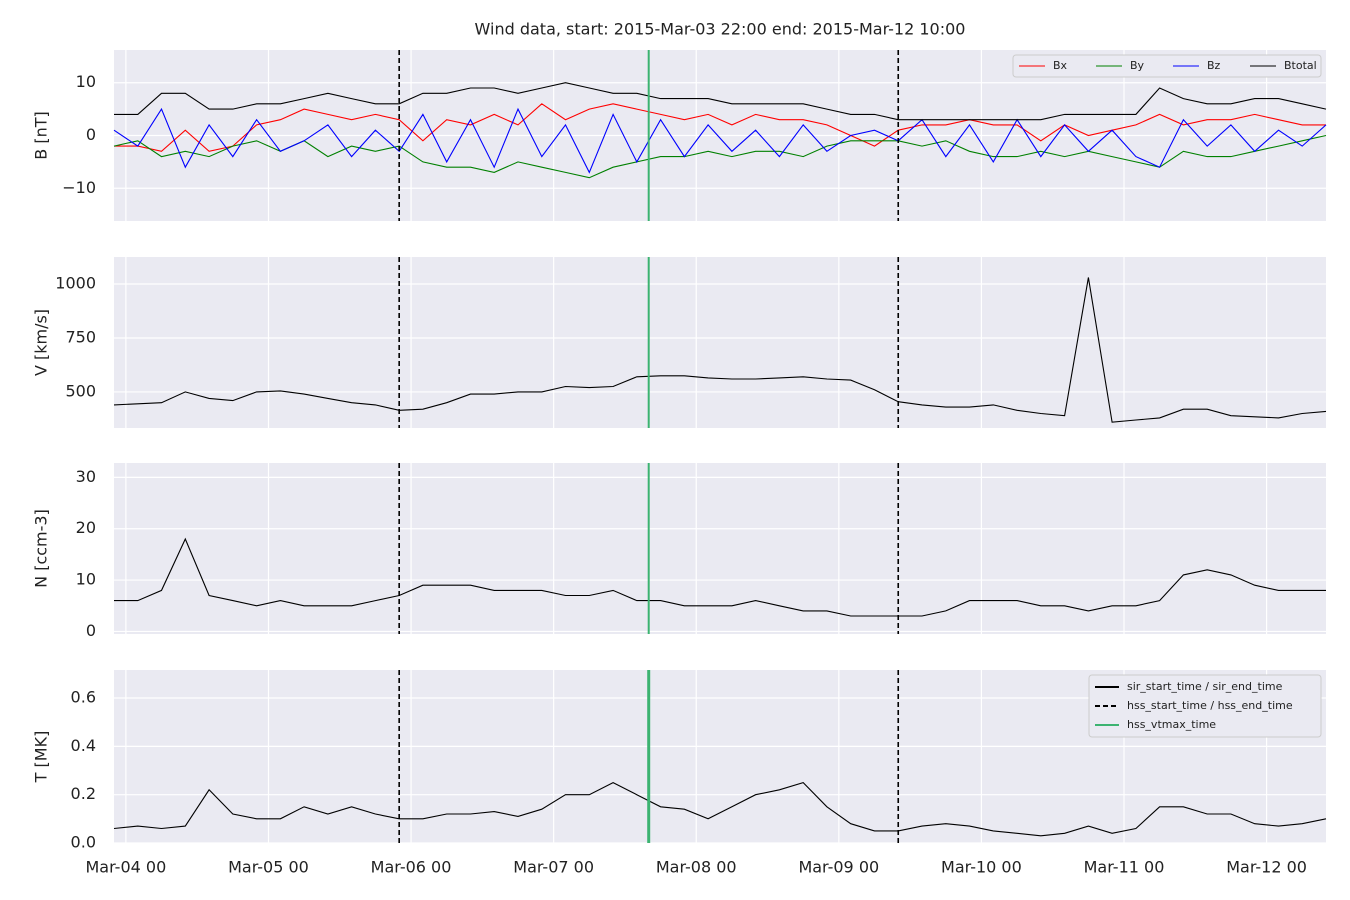 Image resolution: width=1350 pixels, height=900 pixels. I want to click on y-axis-label: V [km/s], so click(41, 342).